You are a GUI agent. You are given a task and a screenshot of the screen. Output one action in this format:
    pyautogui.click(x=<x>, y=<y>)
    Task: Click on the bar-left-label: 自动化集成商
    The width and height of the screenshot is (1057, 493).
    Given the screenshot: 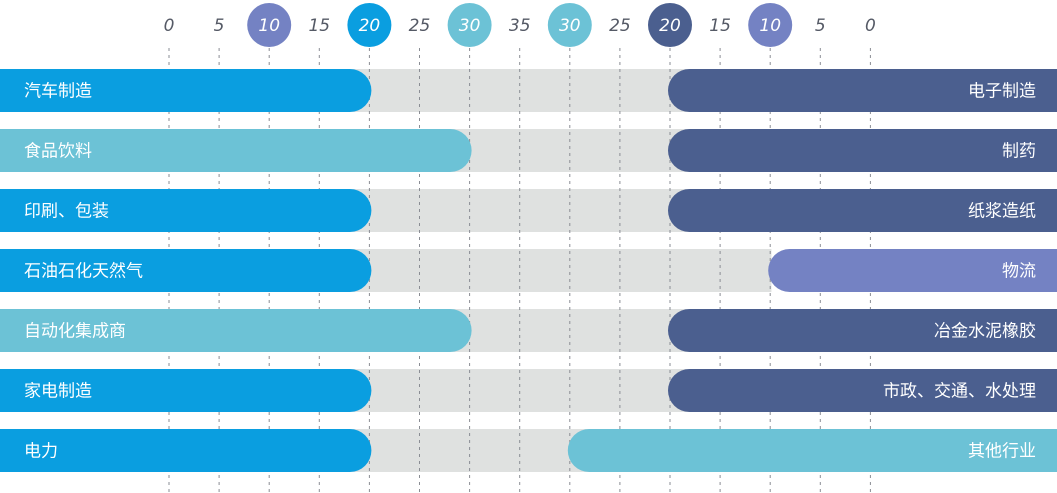 What is the action you would take?
    pyautogui.click(x=75, y=332)
    